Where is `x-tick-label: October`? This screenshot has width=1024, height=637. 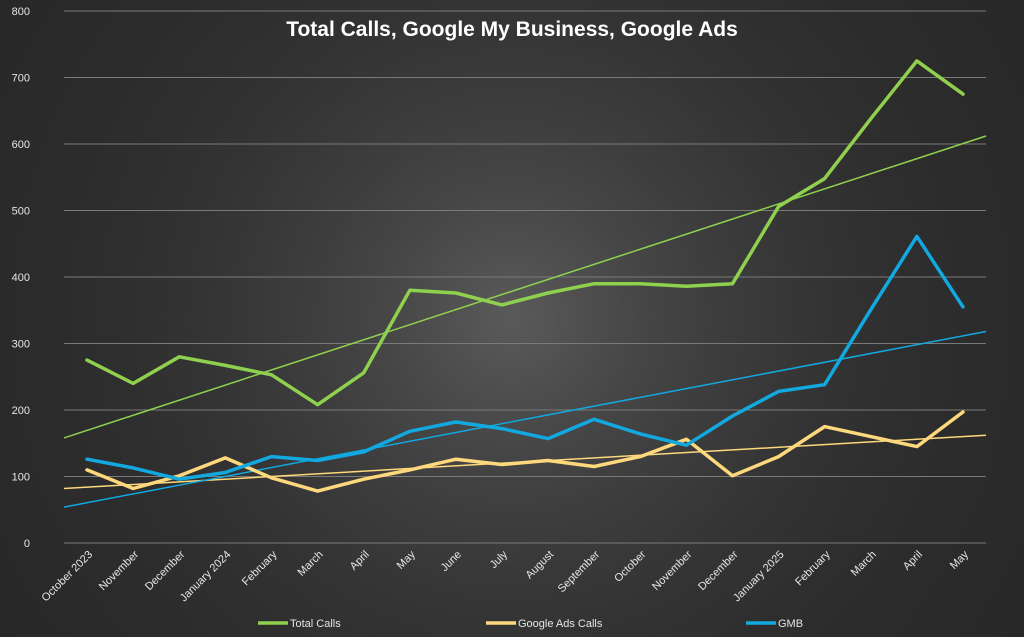
x-tick-label: October is located at coordinates (630, 566).